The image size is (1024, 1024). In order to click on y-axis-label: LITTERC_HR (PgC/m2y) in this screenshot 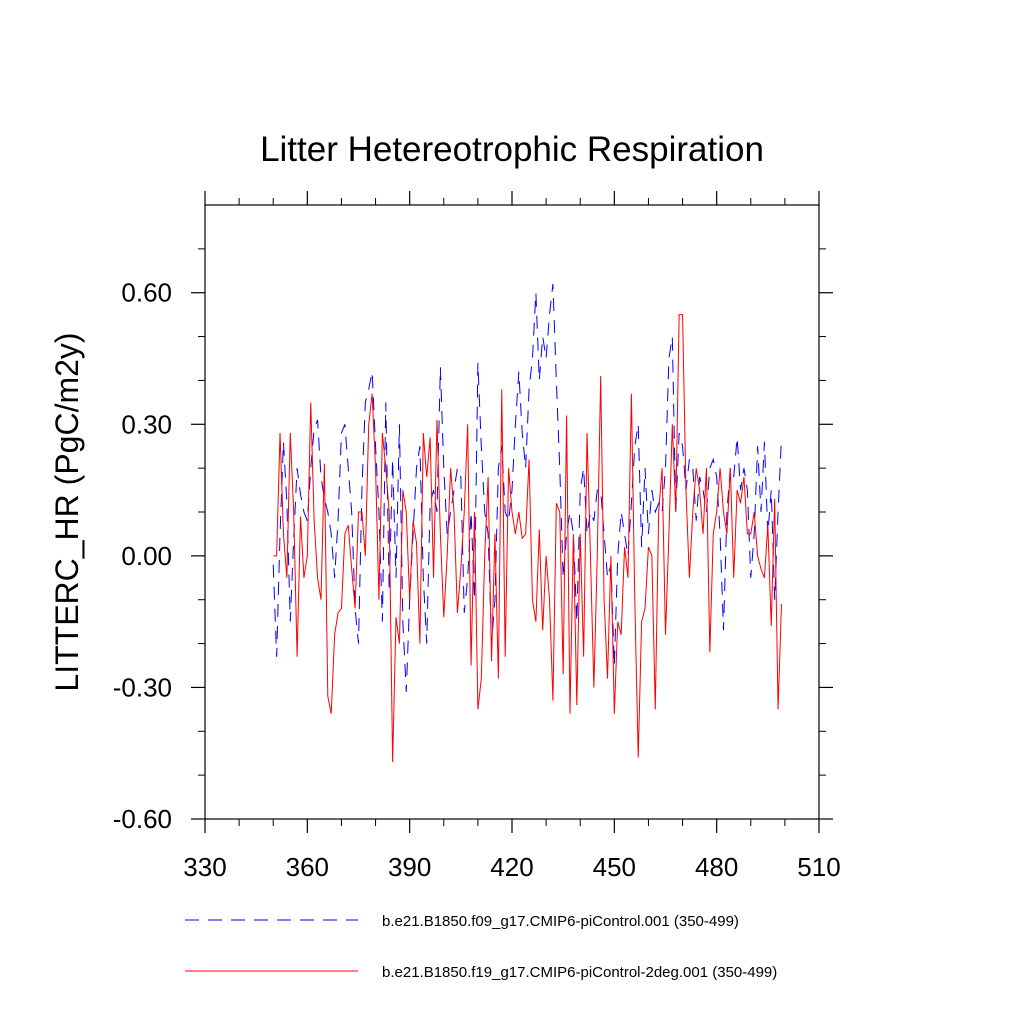, I will do `click(67, 511)`.